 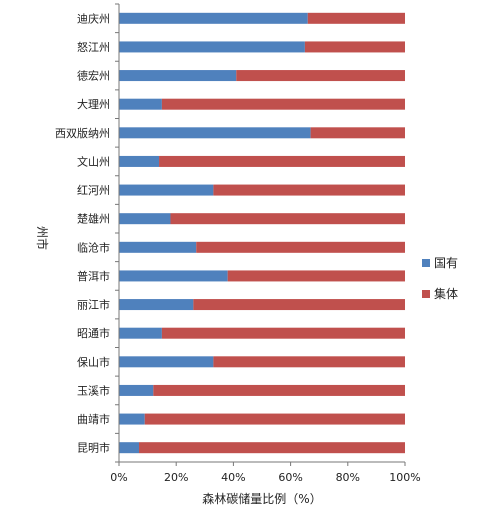 What do you see at coordinates (233, 477) in the screenshot?
I see `x-tick-label: 40%` at bounding box center [233, 477].